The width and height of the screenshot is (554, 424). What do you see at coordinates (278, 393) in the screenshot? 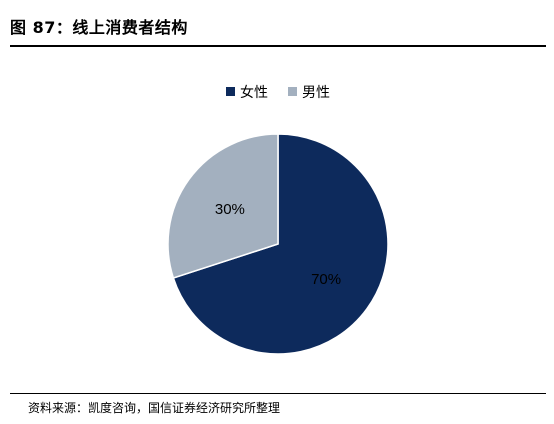
I see `bottom-divider` at bounding box center [278, 393].